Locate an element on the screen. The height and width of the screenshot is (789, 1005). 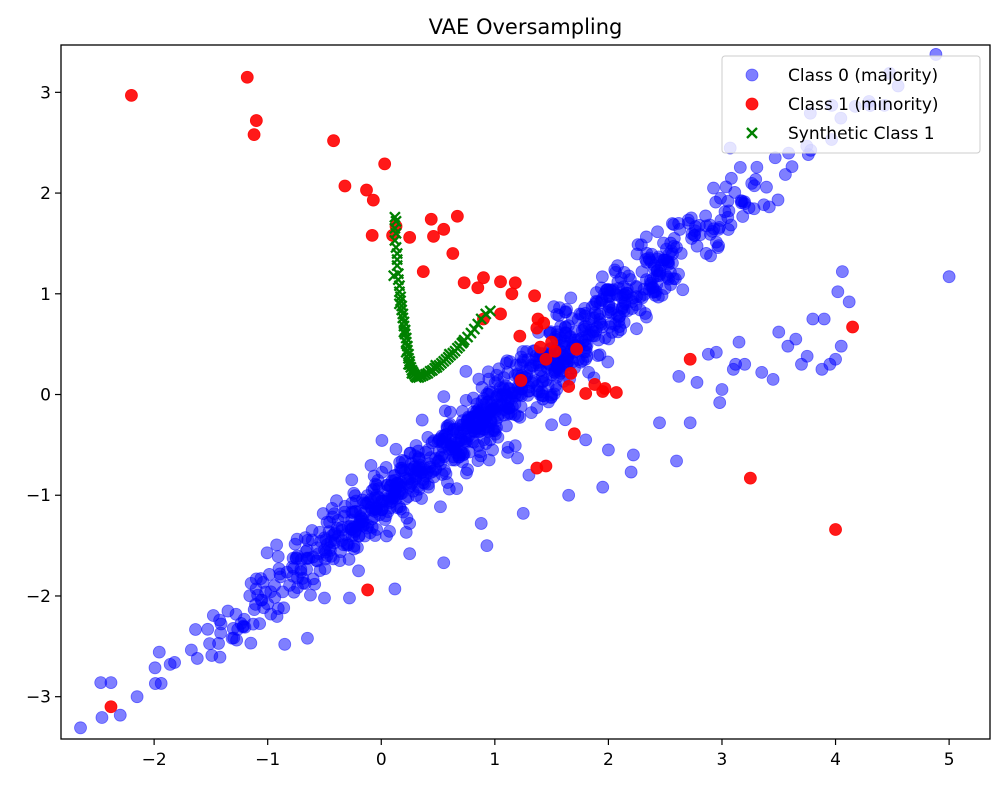
y-tick-label: 1 is located at coordinates (45, 295).